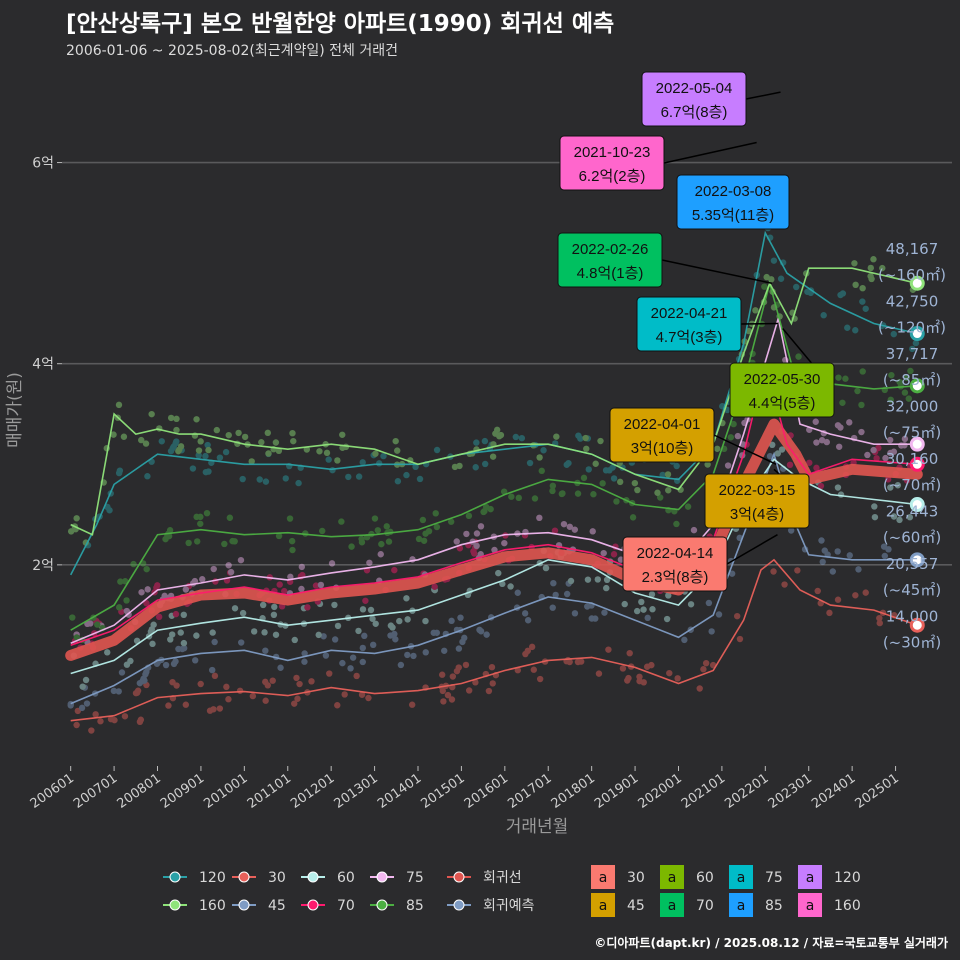 This screenshot has height=960, width=960. Describe the element at coordinates (694, 88) in the screenshot. I see `annotation-date: 2022-05-04` at that location.